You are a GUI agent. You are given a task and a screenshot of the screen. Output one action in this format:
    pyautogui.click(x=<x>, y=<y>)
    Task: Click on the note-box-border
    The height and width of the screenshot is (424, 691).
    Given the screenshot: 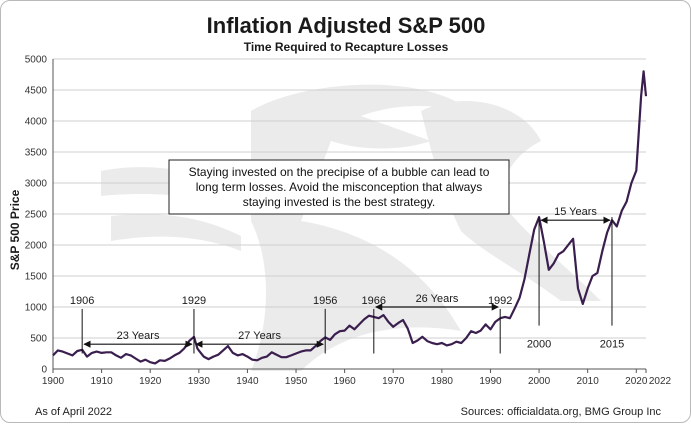 What is the action you would take?
    pyautogui.click(x=339, y=187)
    